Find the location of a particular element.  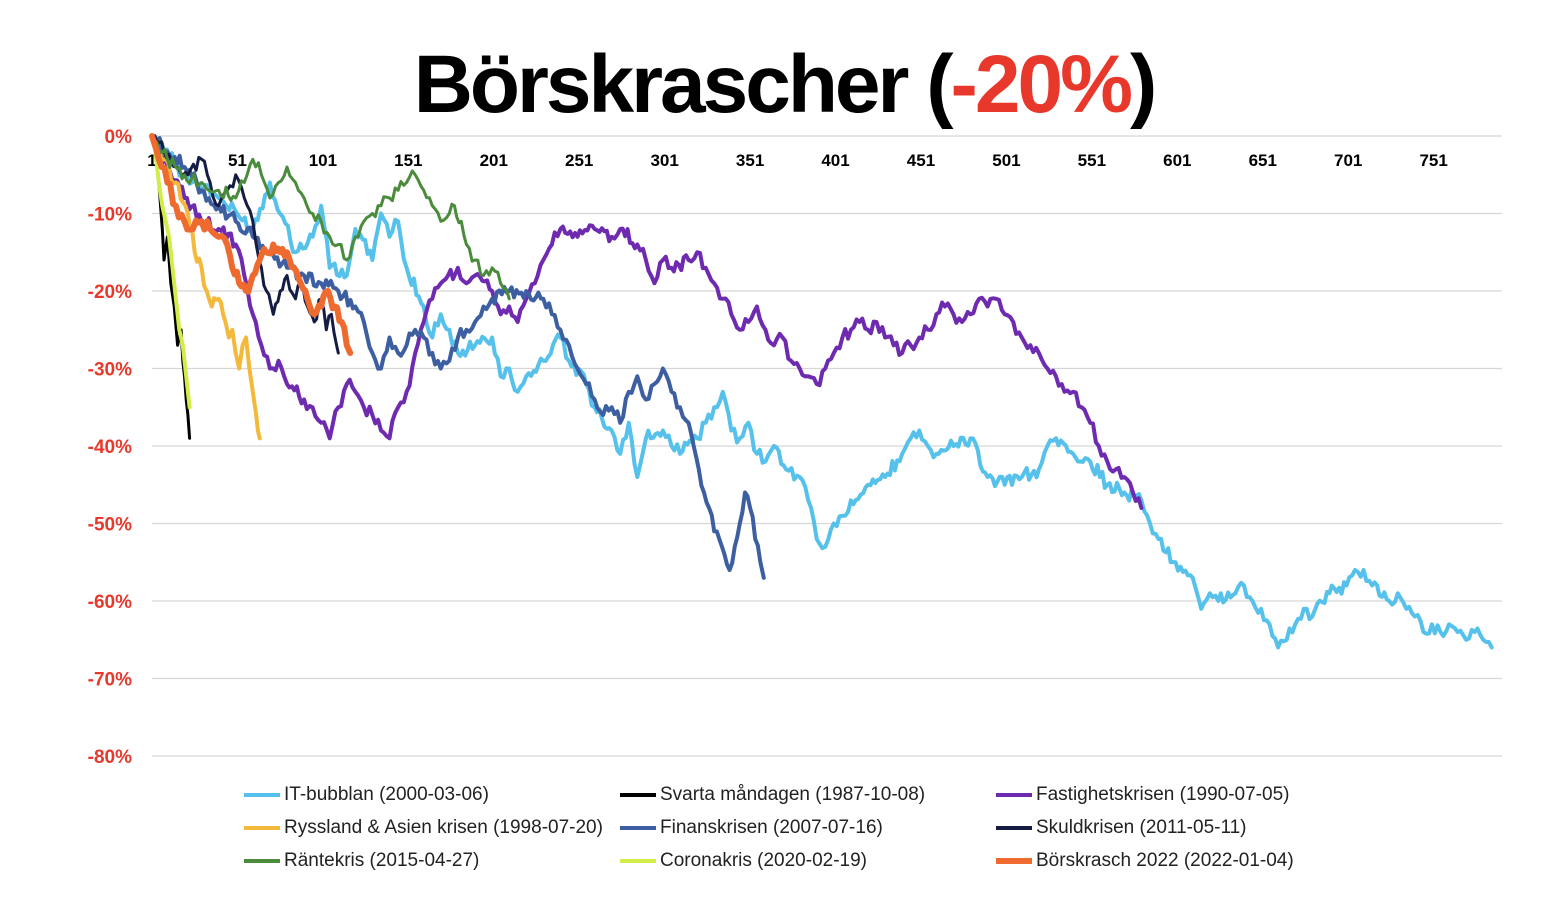

x-tick-label: 451 is located at coordinates (921, 160).